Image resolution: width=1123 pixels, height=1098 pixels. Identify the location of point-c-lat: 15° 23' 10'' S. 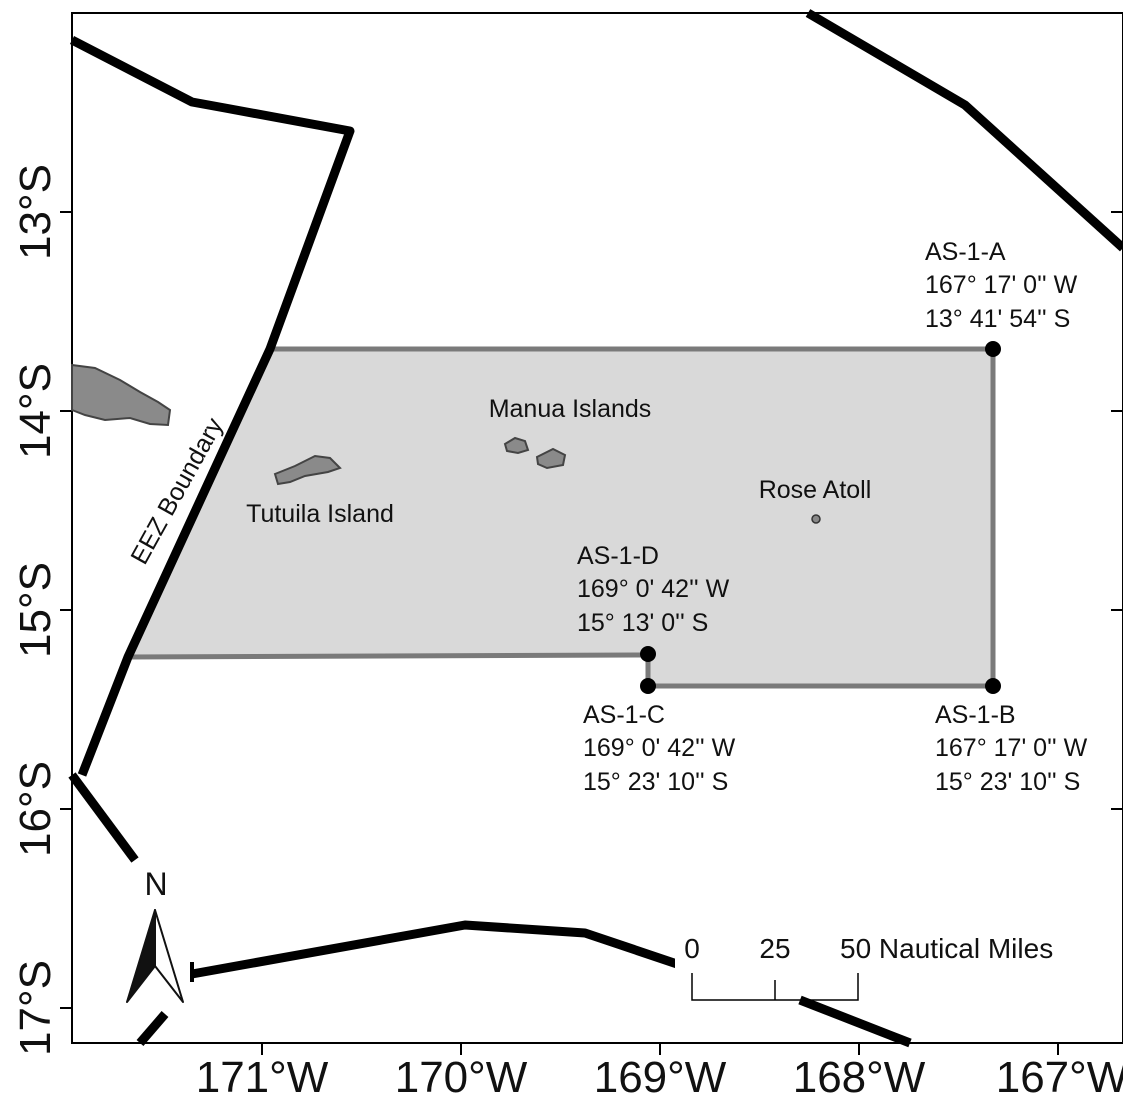
(655, 782).